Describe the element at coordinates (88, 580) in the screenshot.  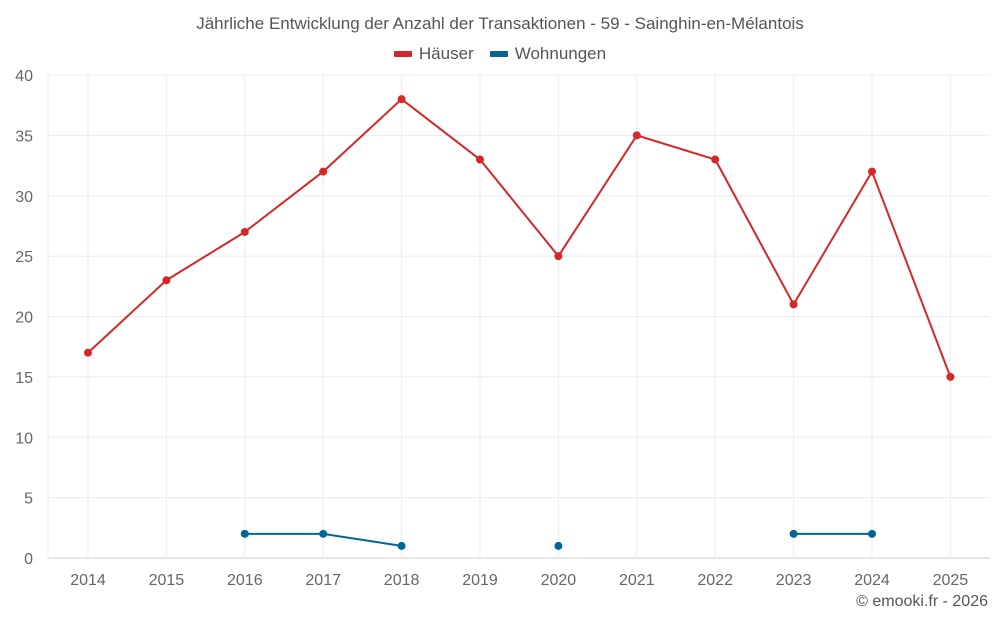
I see `x-tick-label: 2014` at that location.